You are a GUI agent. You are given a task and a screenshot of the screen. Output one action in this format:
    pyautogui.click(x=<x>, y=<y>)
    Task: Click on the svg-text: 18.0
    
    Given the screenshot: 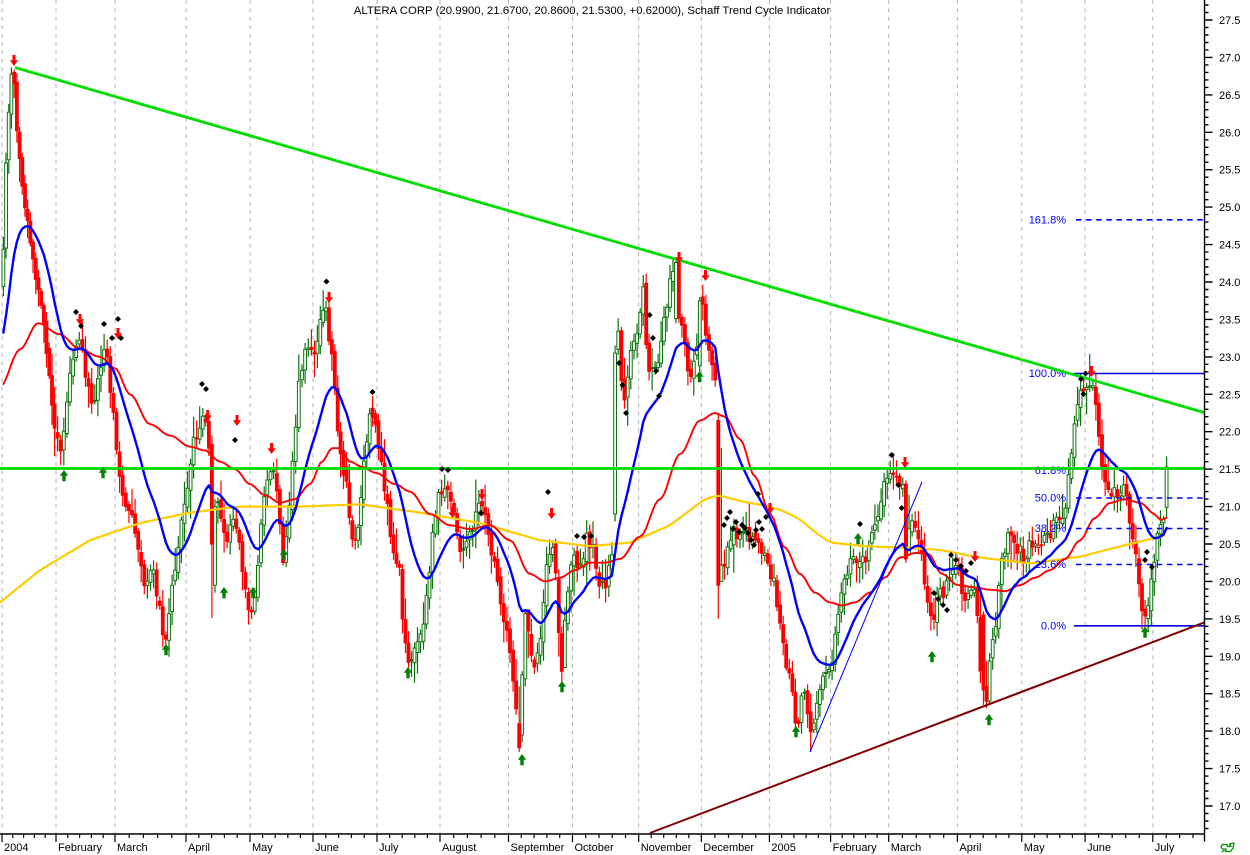 What is the action you would take?
    pyautogui.click(x=1229, y=732)
    